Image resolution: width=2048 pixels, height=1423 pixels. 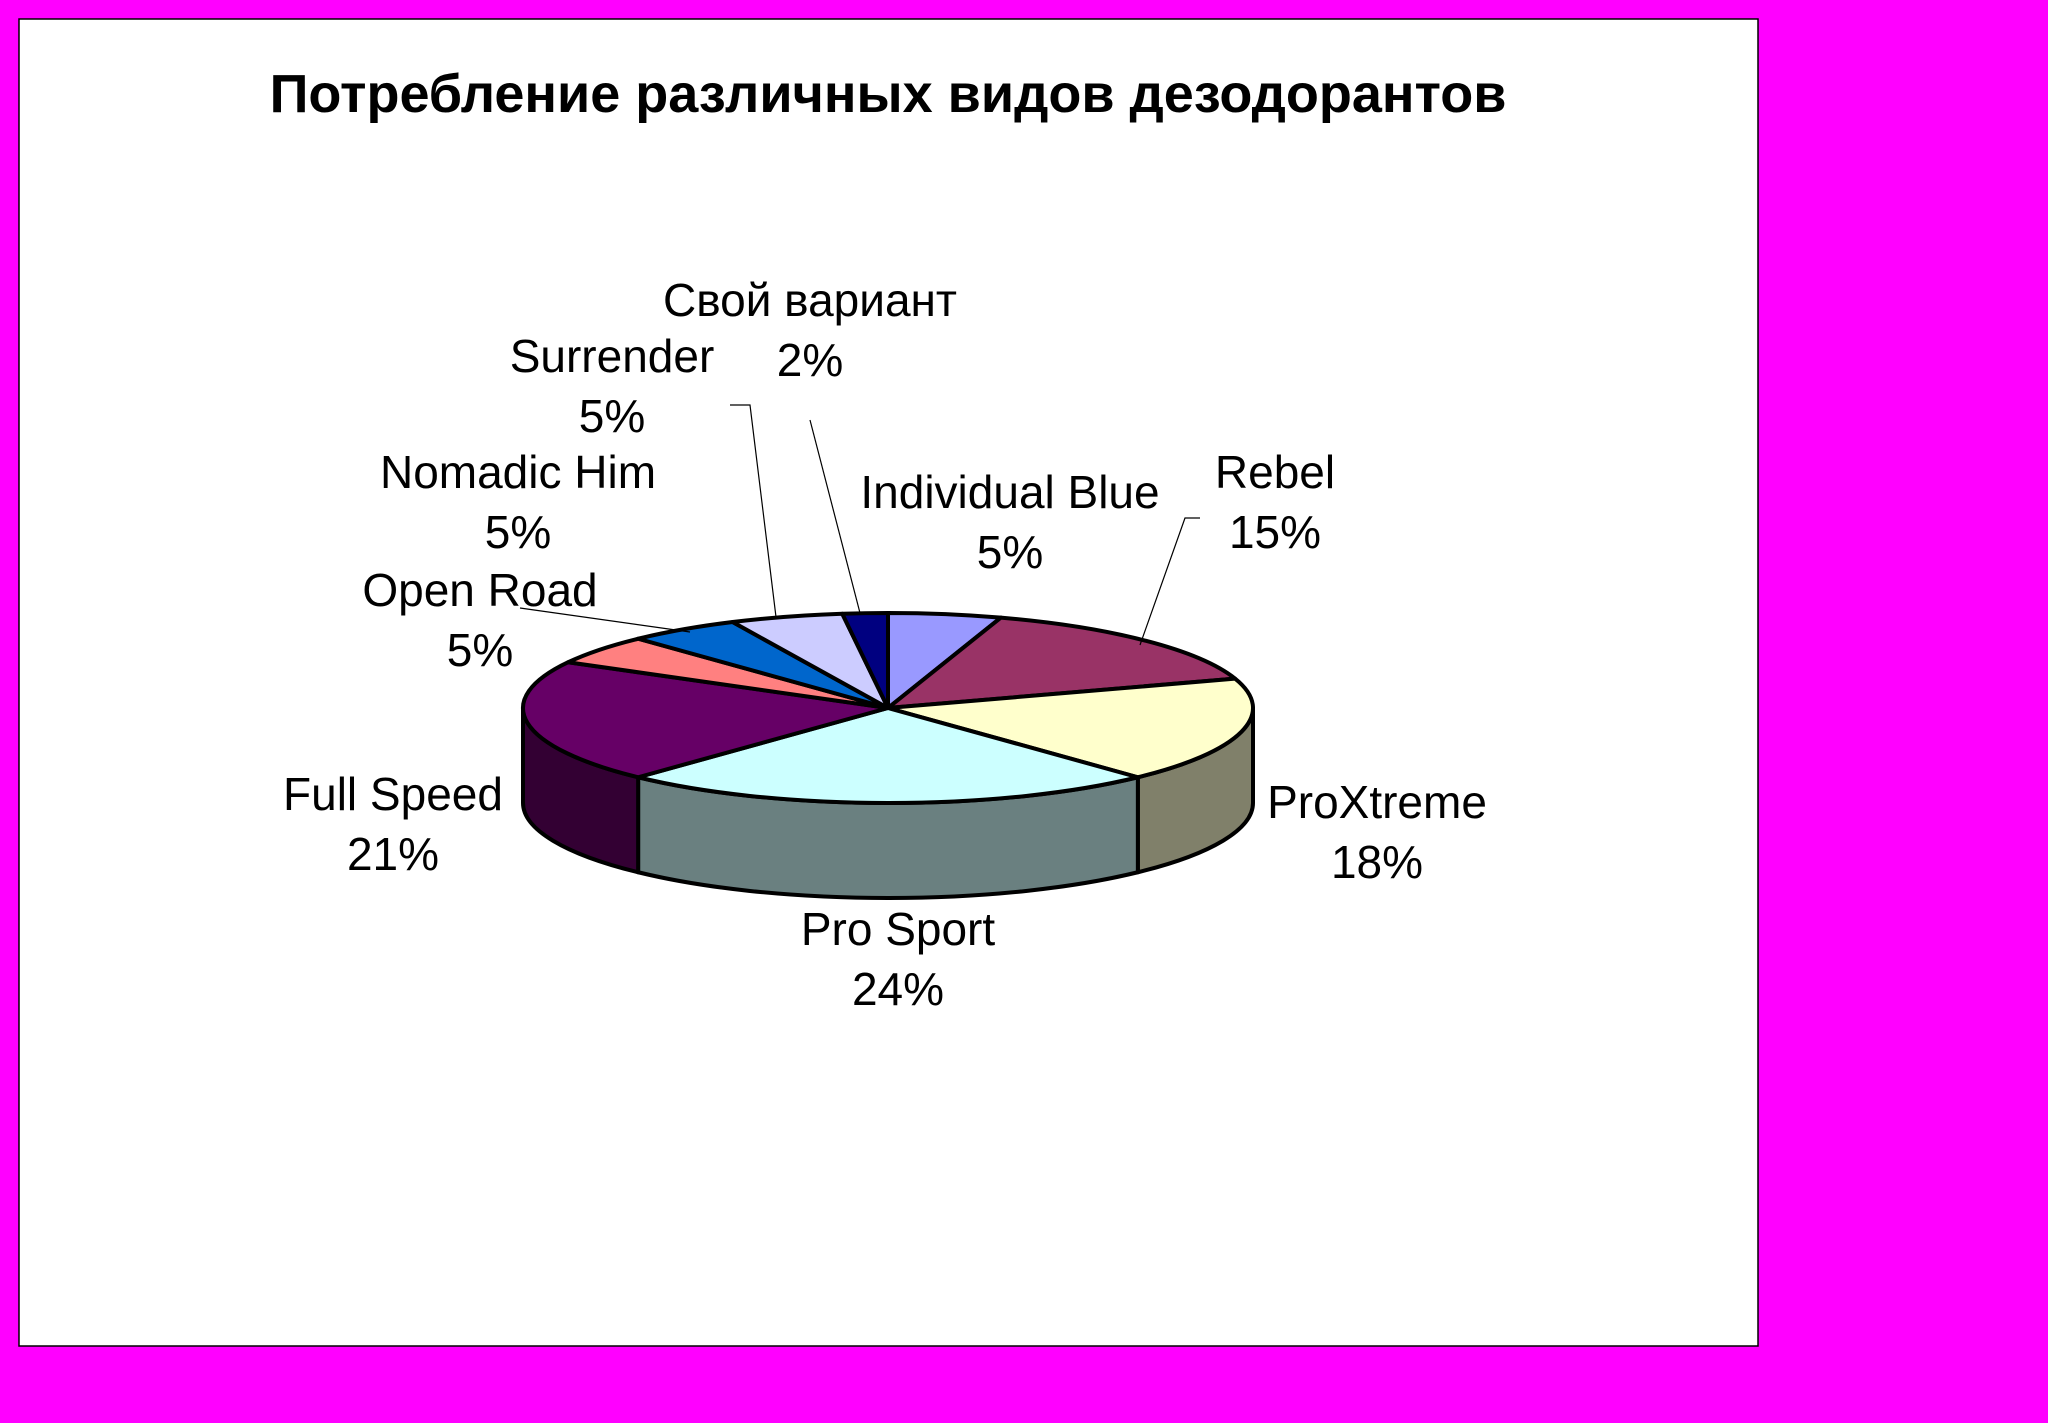 What do you see at coordinates (810, 300) in the screenshot?
I see `label-name-свой-вариант: Свой вариант` at bounding box center [810, 300].